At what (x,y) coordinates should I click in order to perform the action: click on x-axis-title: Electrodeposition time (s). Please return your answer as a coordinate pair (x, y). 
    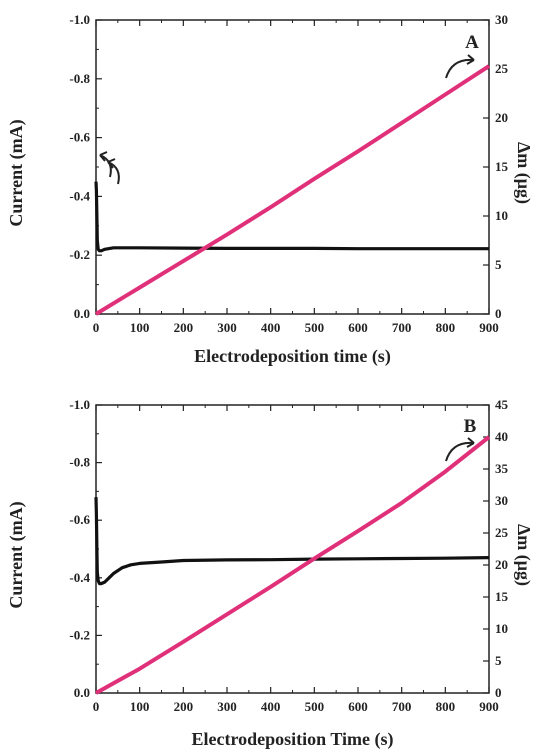
    Looking at the image, I should click on (292, 356).